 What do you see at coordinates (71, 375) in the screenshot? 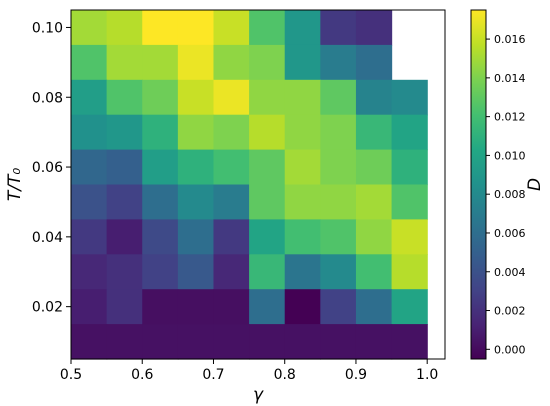
I see `x-tick-label: 0.5` at bounding box center [71, 375].